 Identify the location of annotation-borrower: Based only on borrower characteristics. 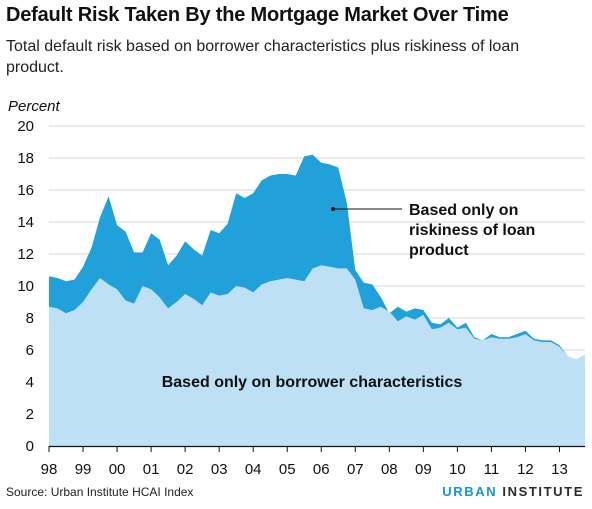
(312, 382).